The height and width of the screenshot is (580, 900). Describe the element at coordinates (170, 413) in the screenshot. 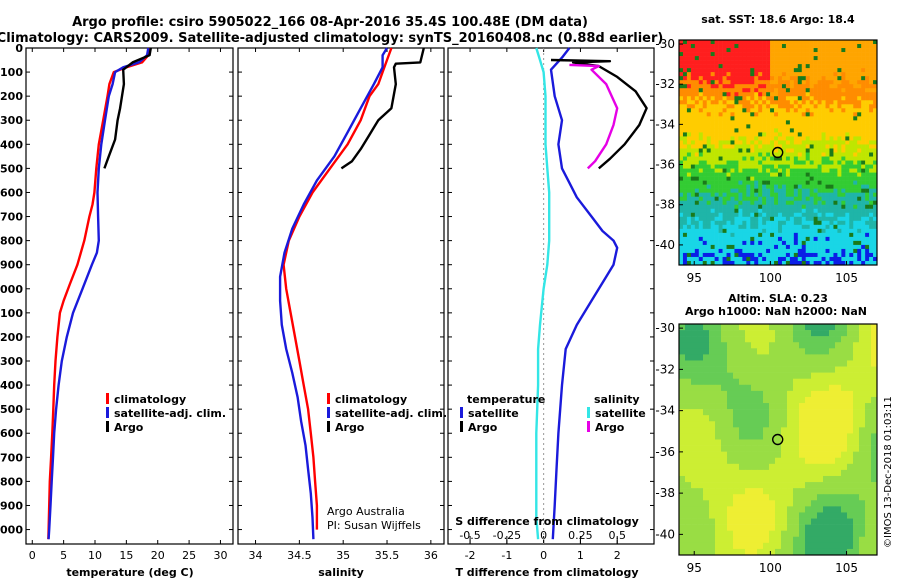

I see `legend-label-satellite: satellite-adj. clim.` at that location.